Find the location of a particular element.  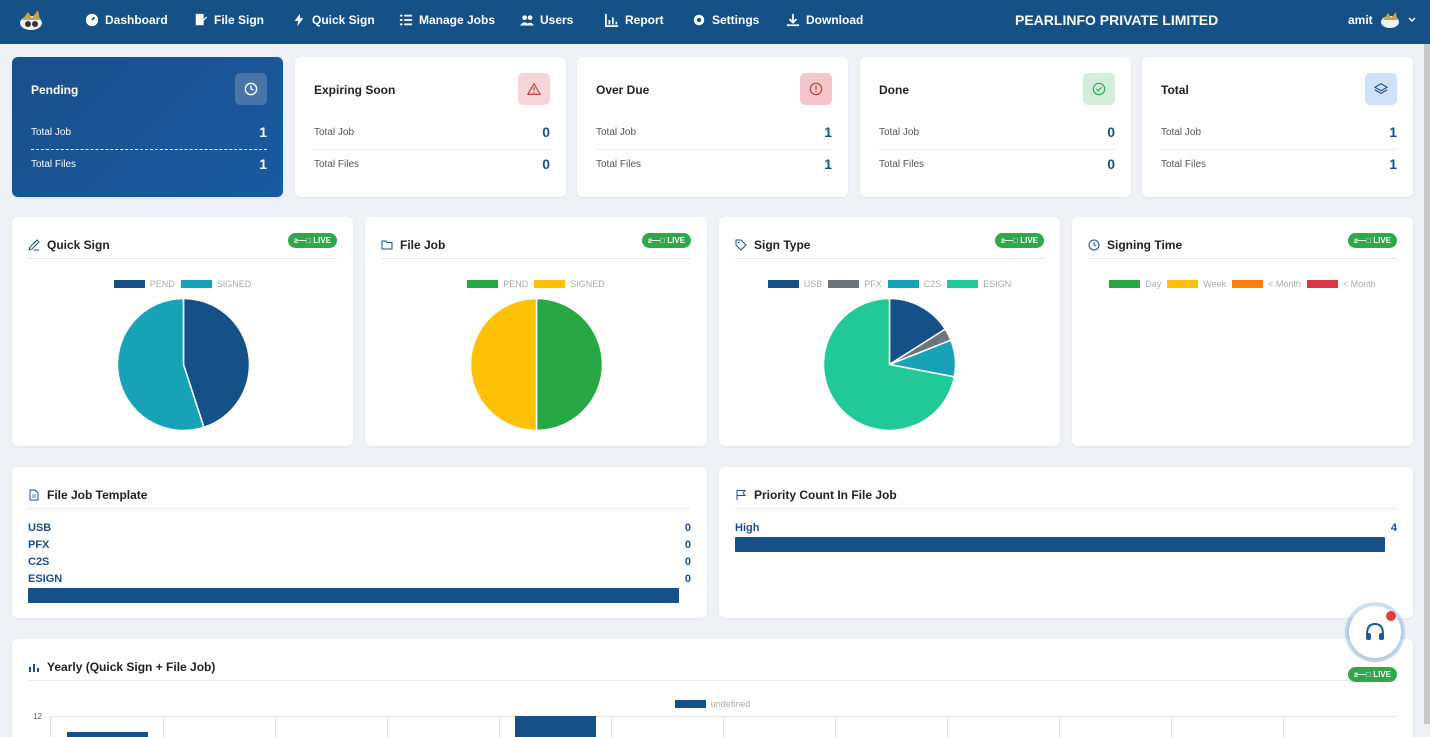

chart-legend: PEND SIGNED is located at coordinates (182, 284).